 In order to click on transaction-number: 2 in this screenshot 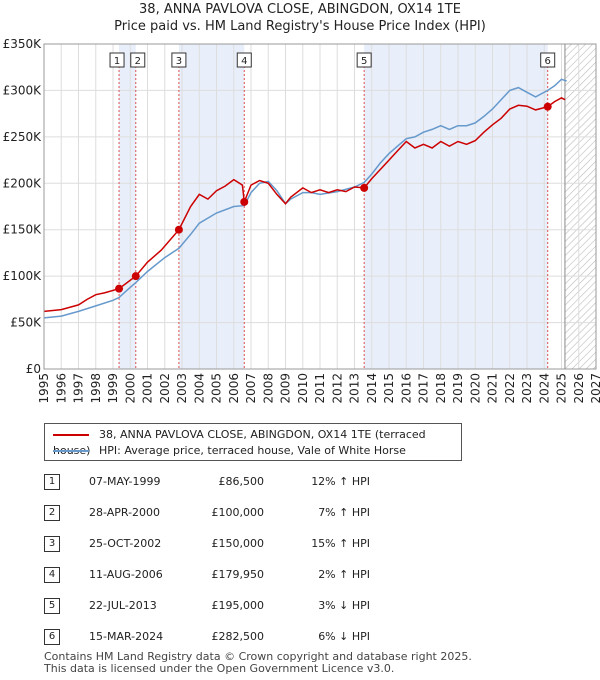, I will do `click(52, 513)`.